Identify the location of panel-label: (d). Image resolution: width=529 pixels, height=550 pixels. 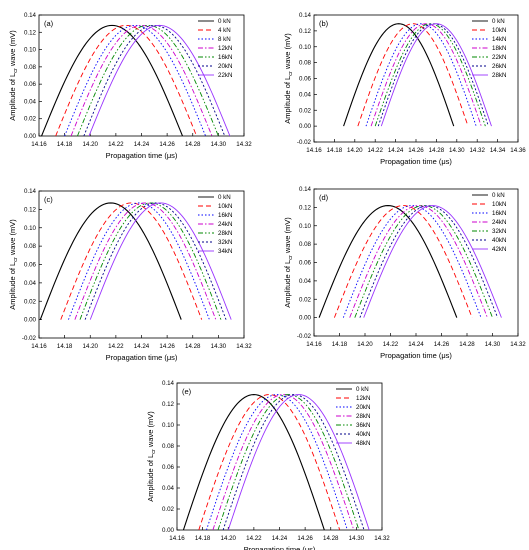
(324, 197).